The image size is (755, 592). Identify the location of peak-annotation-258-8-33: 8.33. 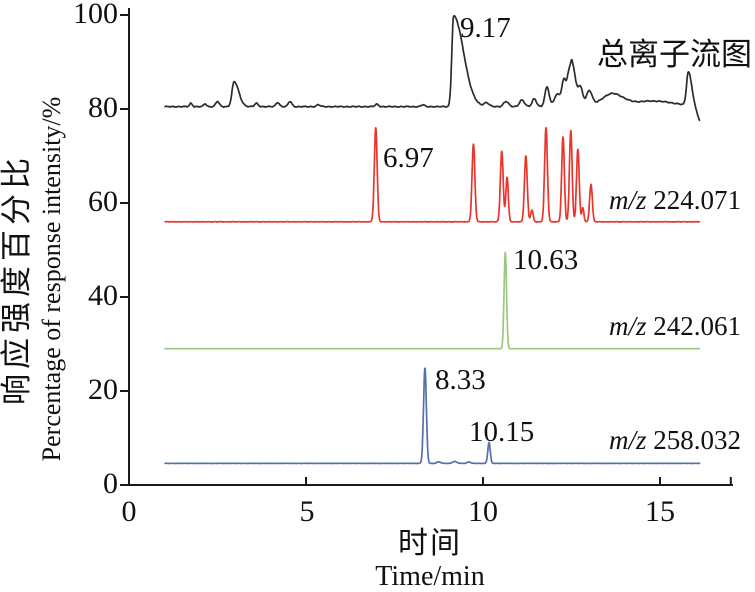
(460, 380).